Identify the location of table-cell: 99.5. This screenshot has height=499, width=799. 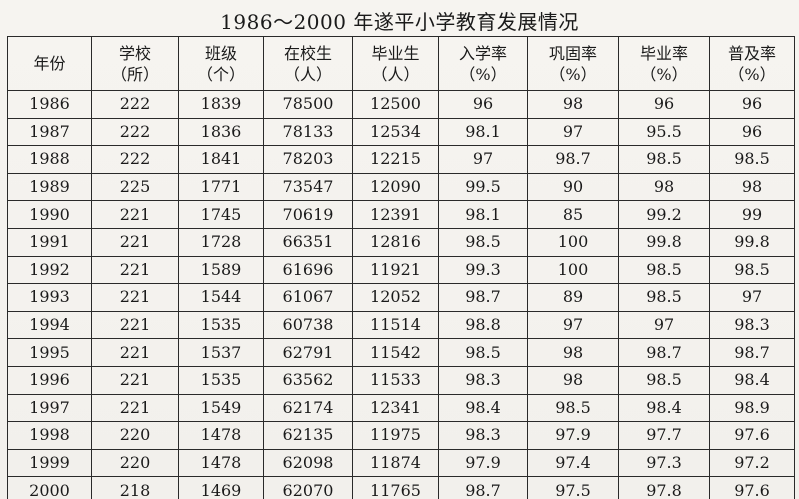
(483, 187).